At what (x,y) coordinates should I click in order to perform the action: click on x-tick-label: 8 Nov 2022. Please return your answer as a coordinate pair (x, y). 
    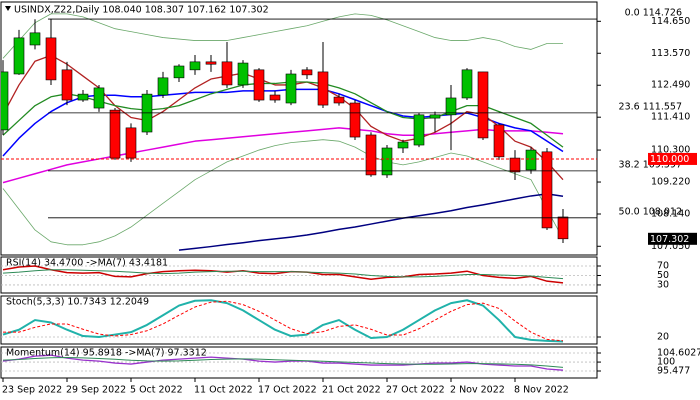
    Looking at the image, I should click on (541, 390).